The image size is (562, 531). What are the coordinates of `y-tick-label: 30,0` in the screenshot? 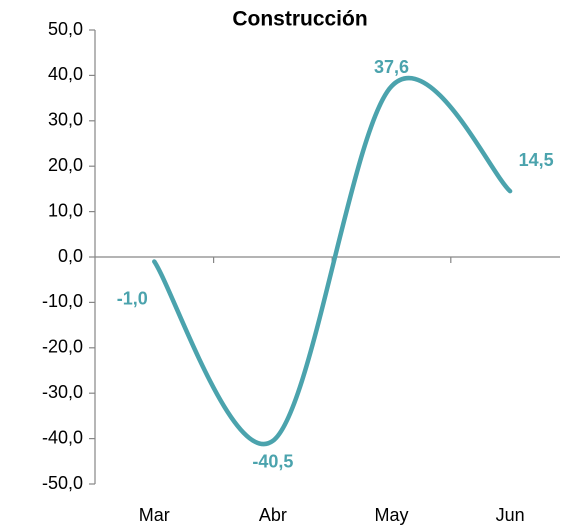 It's located at (65, 120).